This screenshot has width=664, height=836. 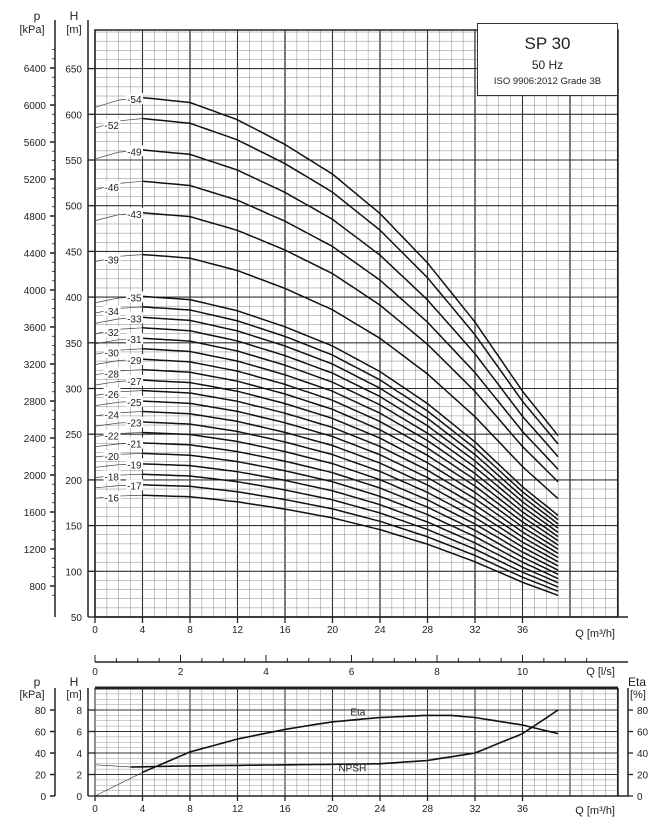 What do you see at coordinates (190, 630) in the screenshot?
I see `q-tick-label: 8` at bounding box center [190, 630].